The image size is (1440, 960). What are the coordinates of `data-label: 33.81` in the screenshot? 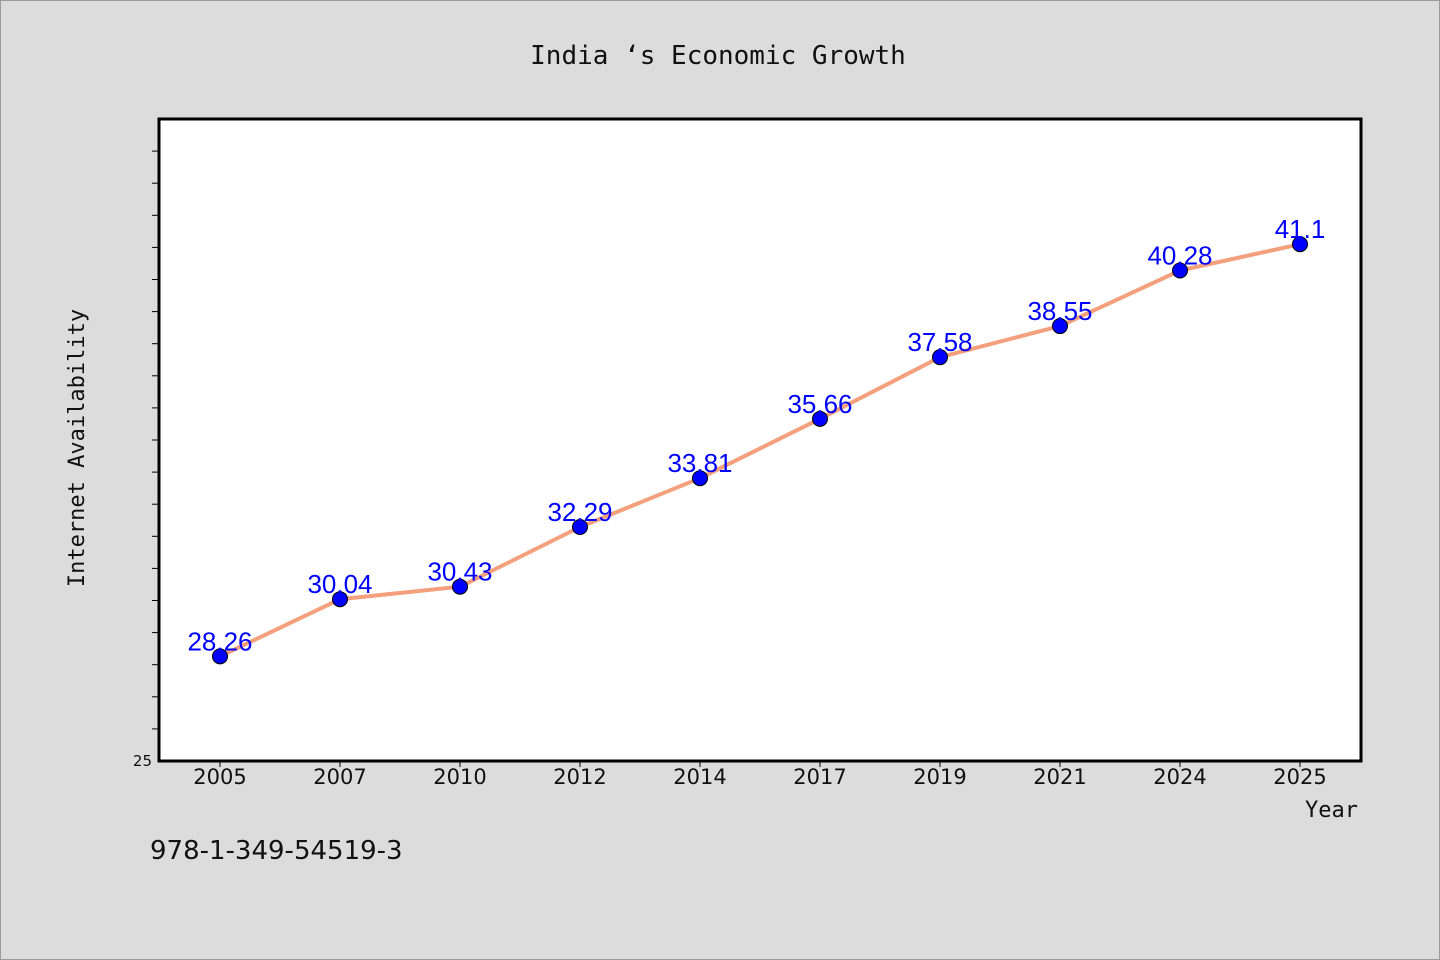 It's located at (699, 463).